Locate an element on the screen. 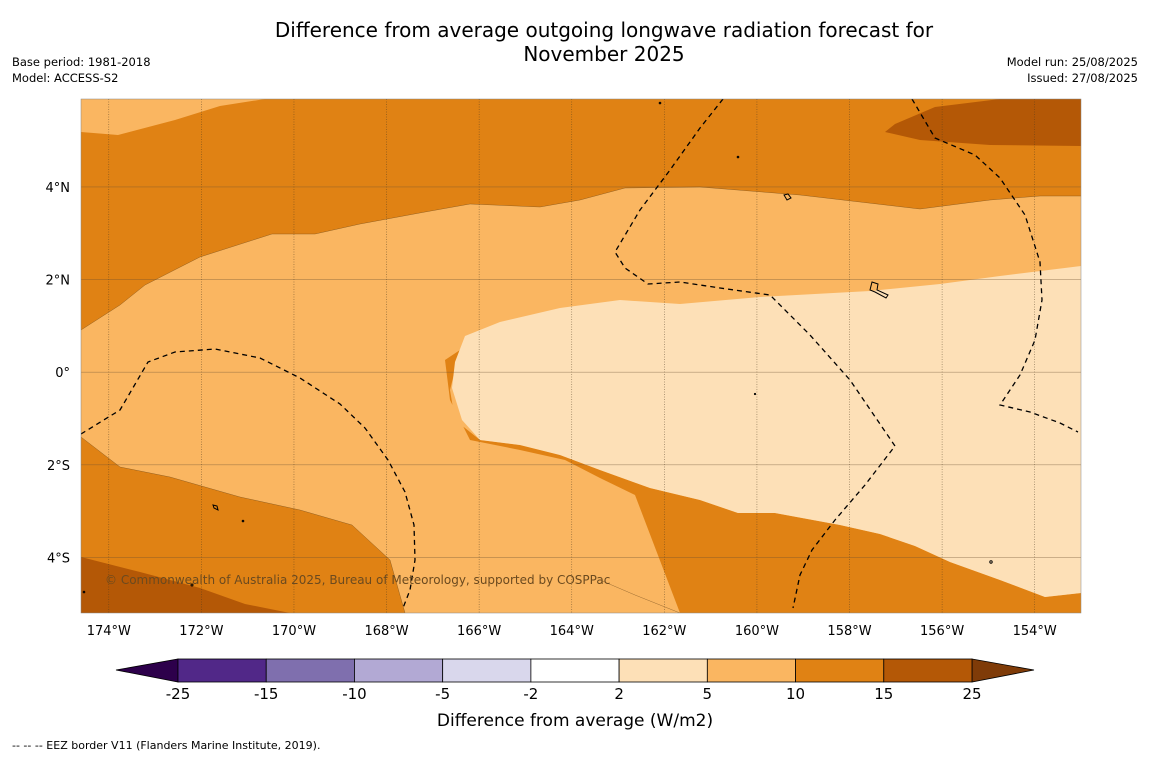 The width and height of the screenshot is (1150, 758). longitude-label: 172°W is located at coordinates (201, 631).